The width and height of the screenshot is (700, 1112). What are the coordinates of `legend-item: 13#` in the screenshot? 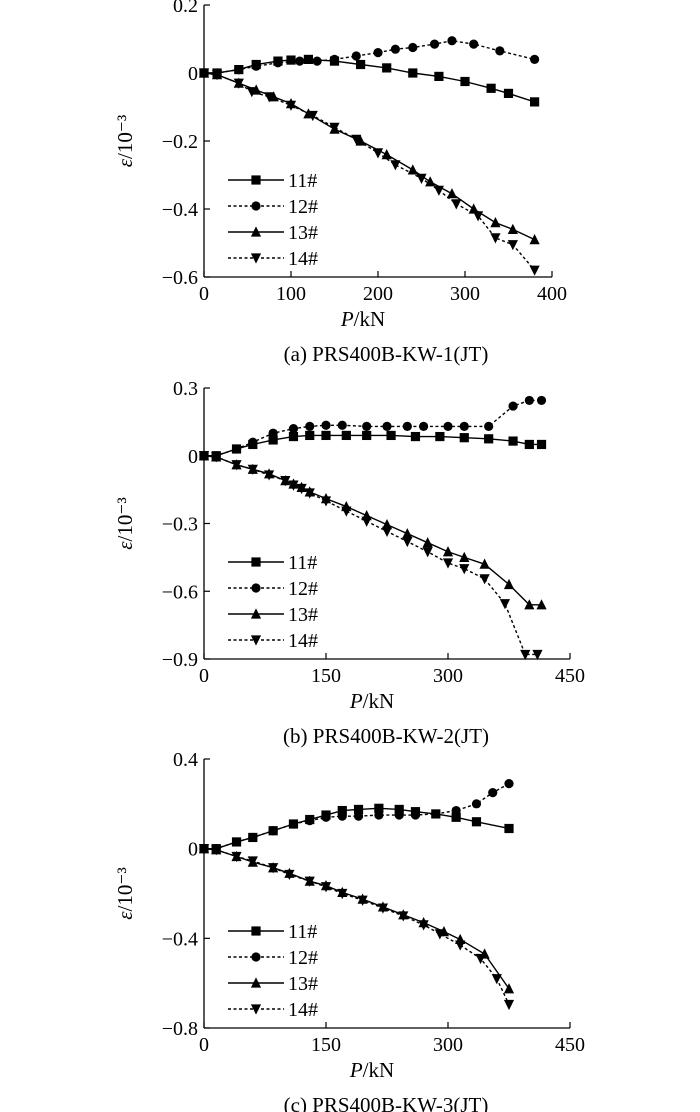 It's located at (273, 233).